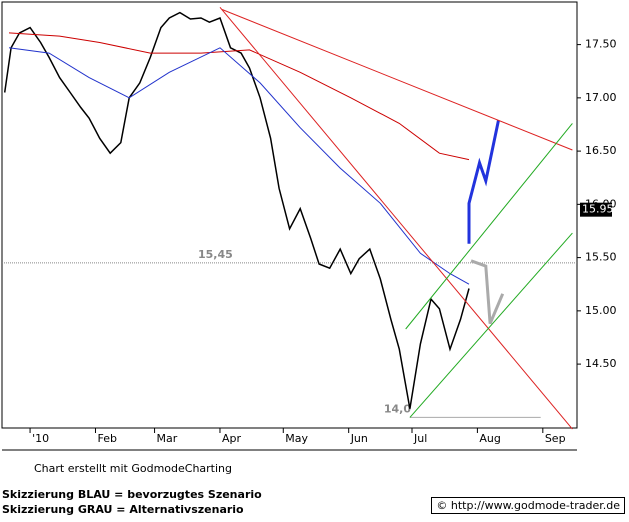 The height and width of the screenshot is (522, 629). What do you see at coordinates (528, 505) in the screenshot?
I see `url: © http://www.godmode-trader.de` at bounding box center [528, 505].